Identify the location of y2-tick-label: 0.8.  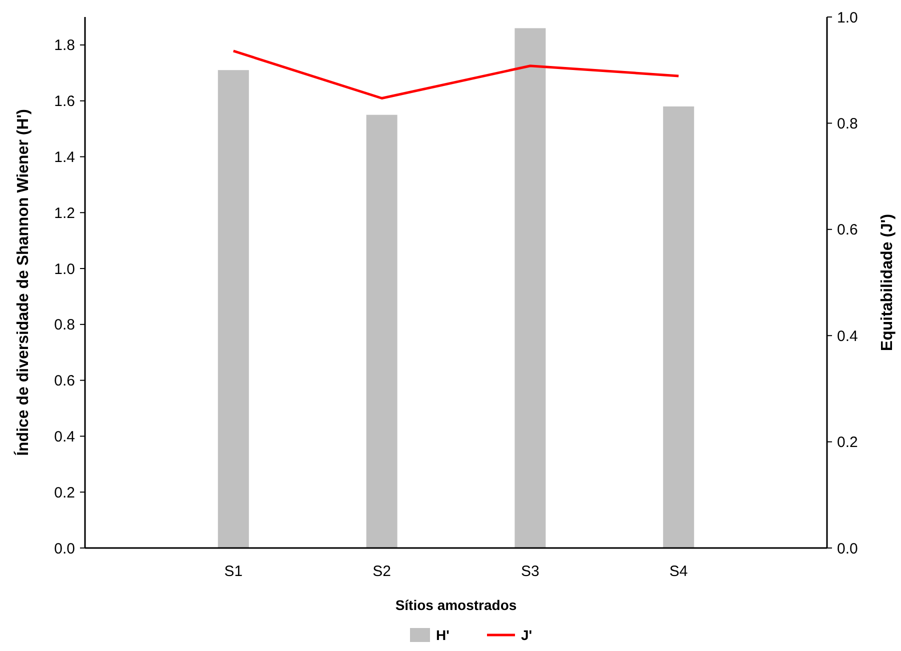
(847, 123).